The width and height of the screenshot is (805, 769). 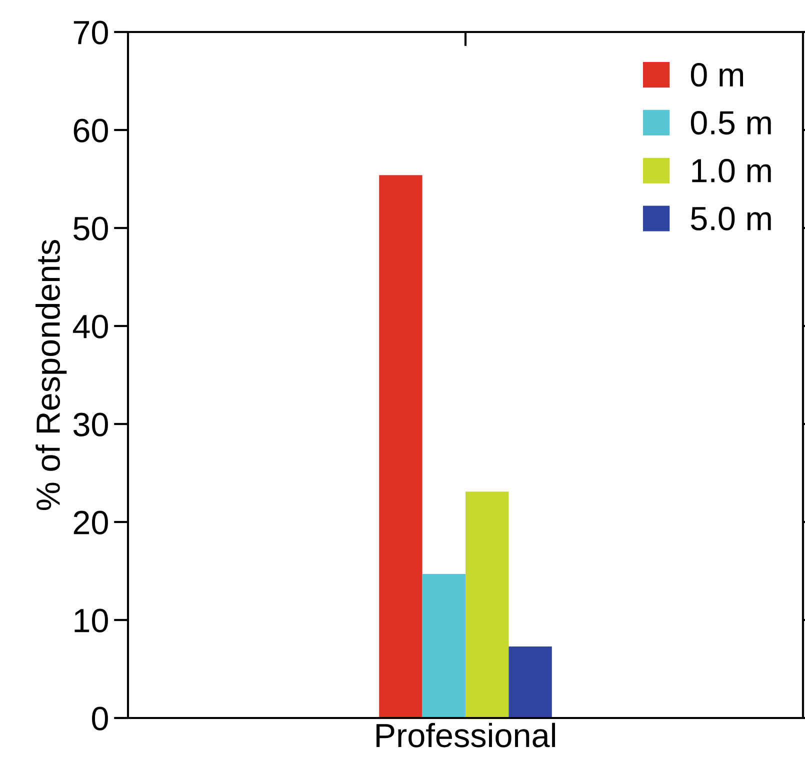 What do you see at coordinates (730, 122) in the screenshot?
I see `legend-label: 0.5 m` at bounding box center [730, 122].